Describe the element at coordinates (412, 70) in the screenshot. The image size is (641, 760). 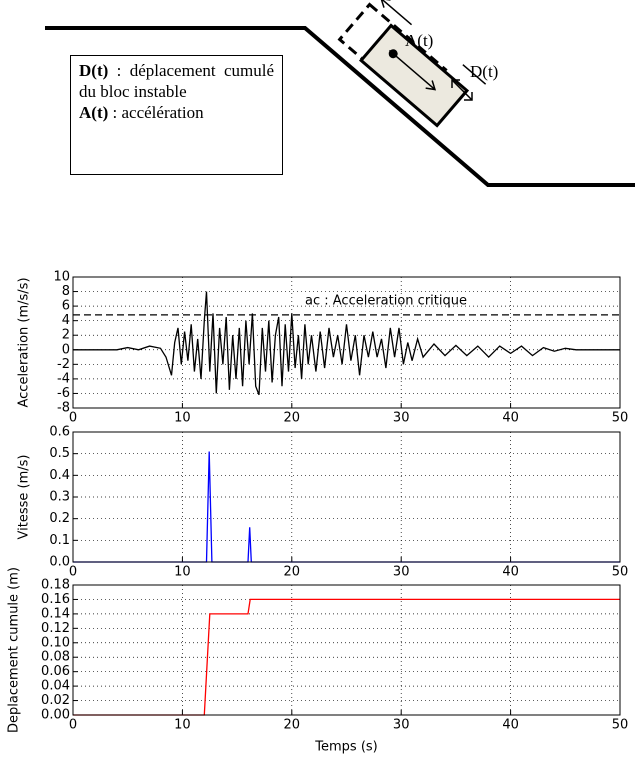
I see `arrow` at that location.